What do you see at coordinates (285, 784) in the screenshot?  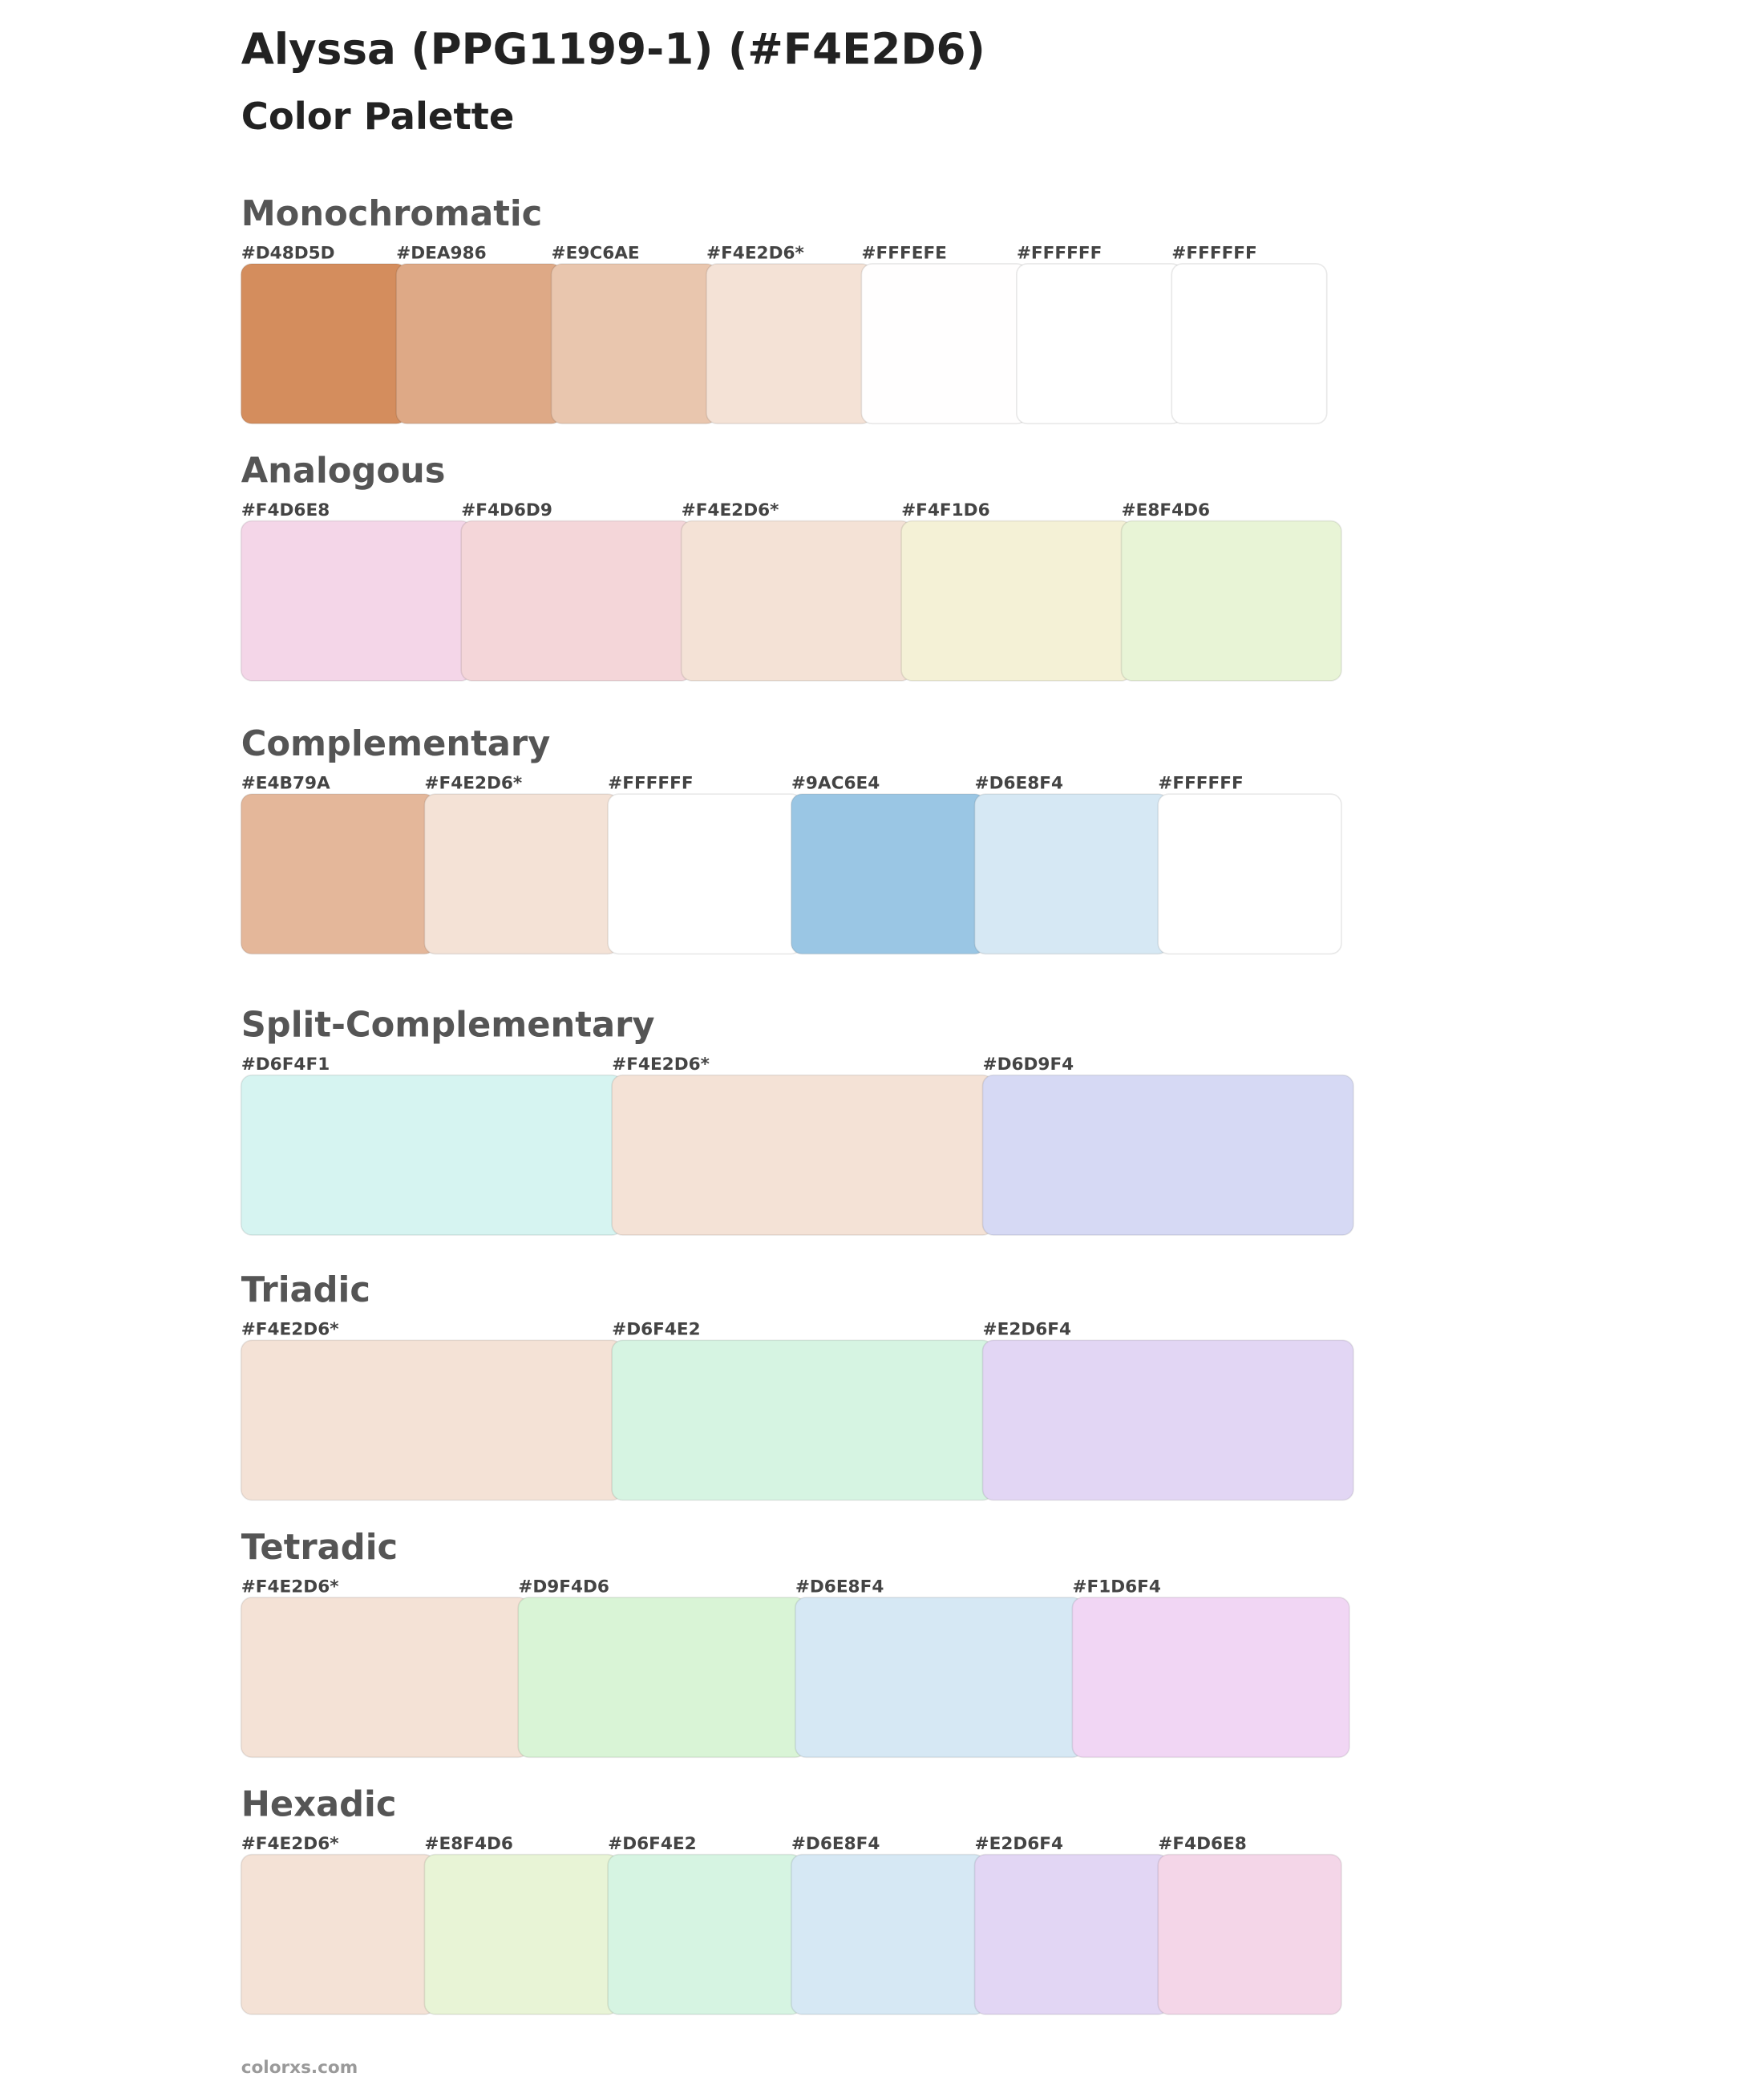 I see `swatch-label: #E4B79A` at bounding box center [285, 784].